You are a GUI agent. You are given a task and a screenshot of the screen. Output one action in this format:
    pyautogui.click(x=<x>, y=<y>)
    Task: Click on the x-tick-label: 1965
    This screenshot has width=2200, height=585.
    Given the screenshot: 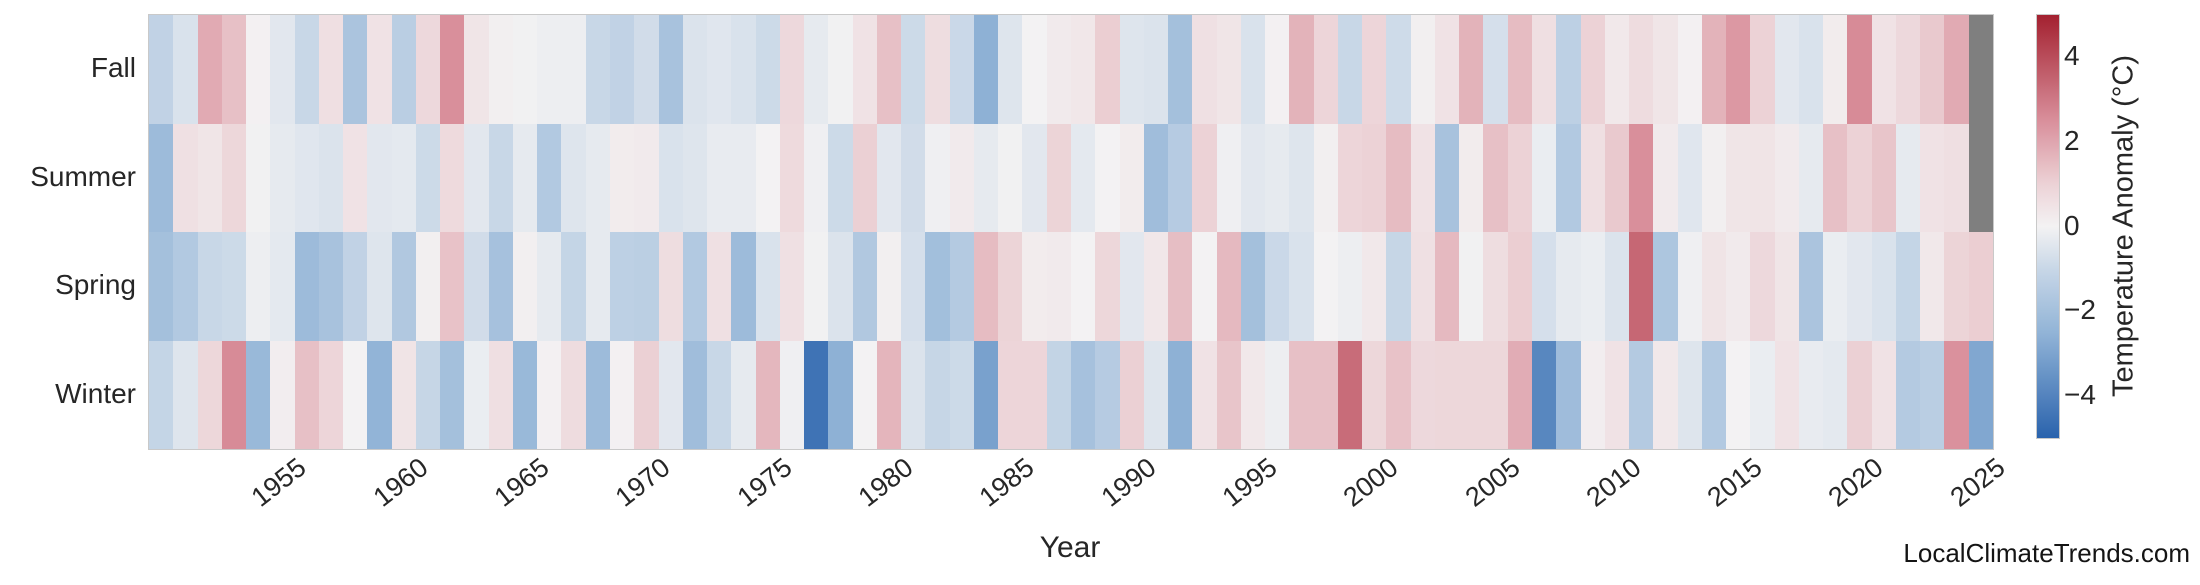 What is the action you would take?
    pyautogui.click(x=521, y=482)
    